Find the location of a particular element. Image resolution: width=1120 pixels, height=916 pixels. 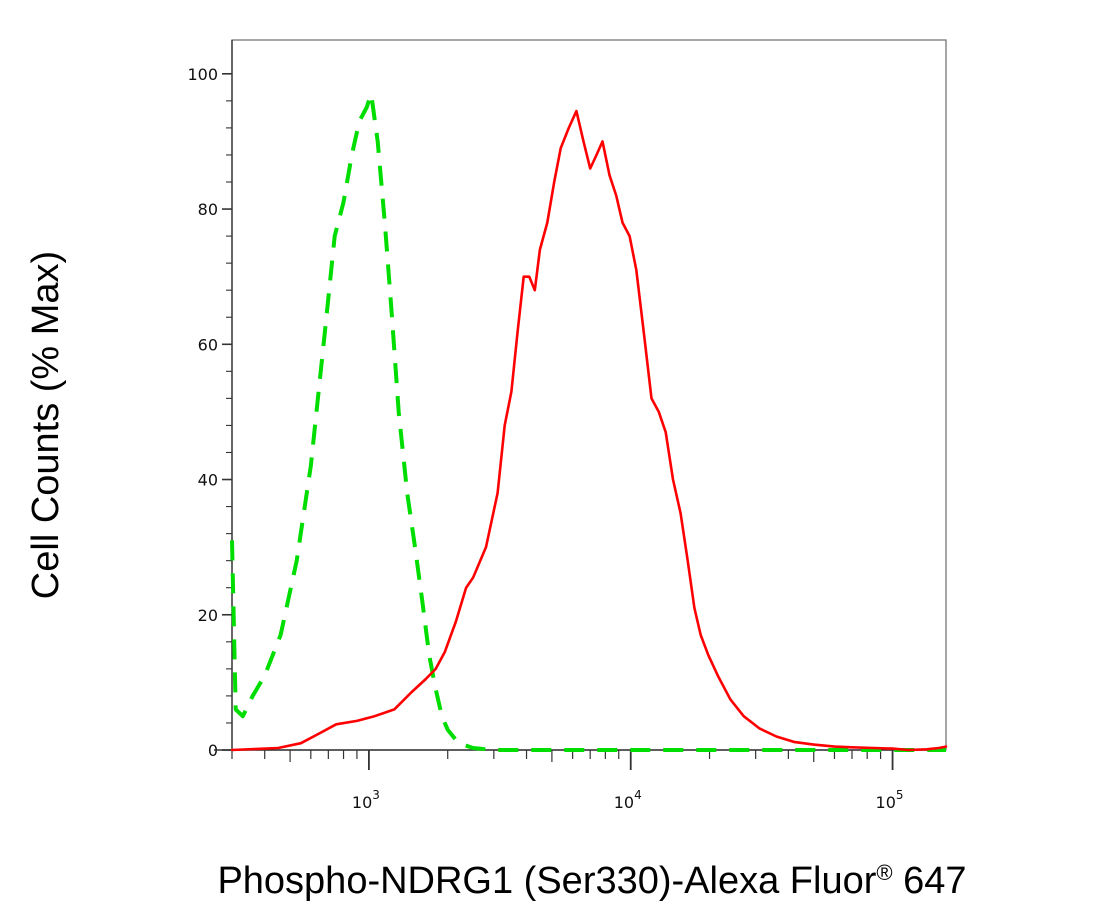

x-axis-title: Phospho-NDRG1 (Ser330)-Alexa Fluor® 647 is located at coordinates (591, 881).